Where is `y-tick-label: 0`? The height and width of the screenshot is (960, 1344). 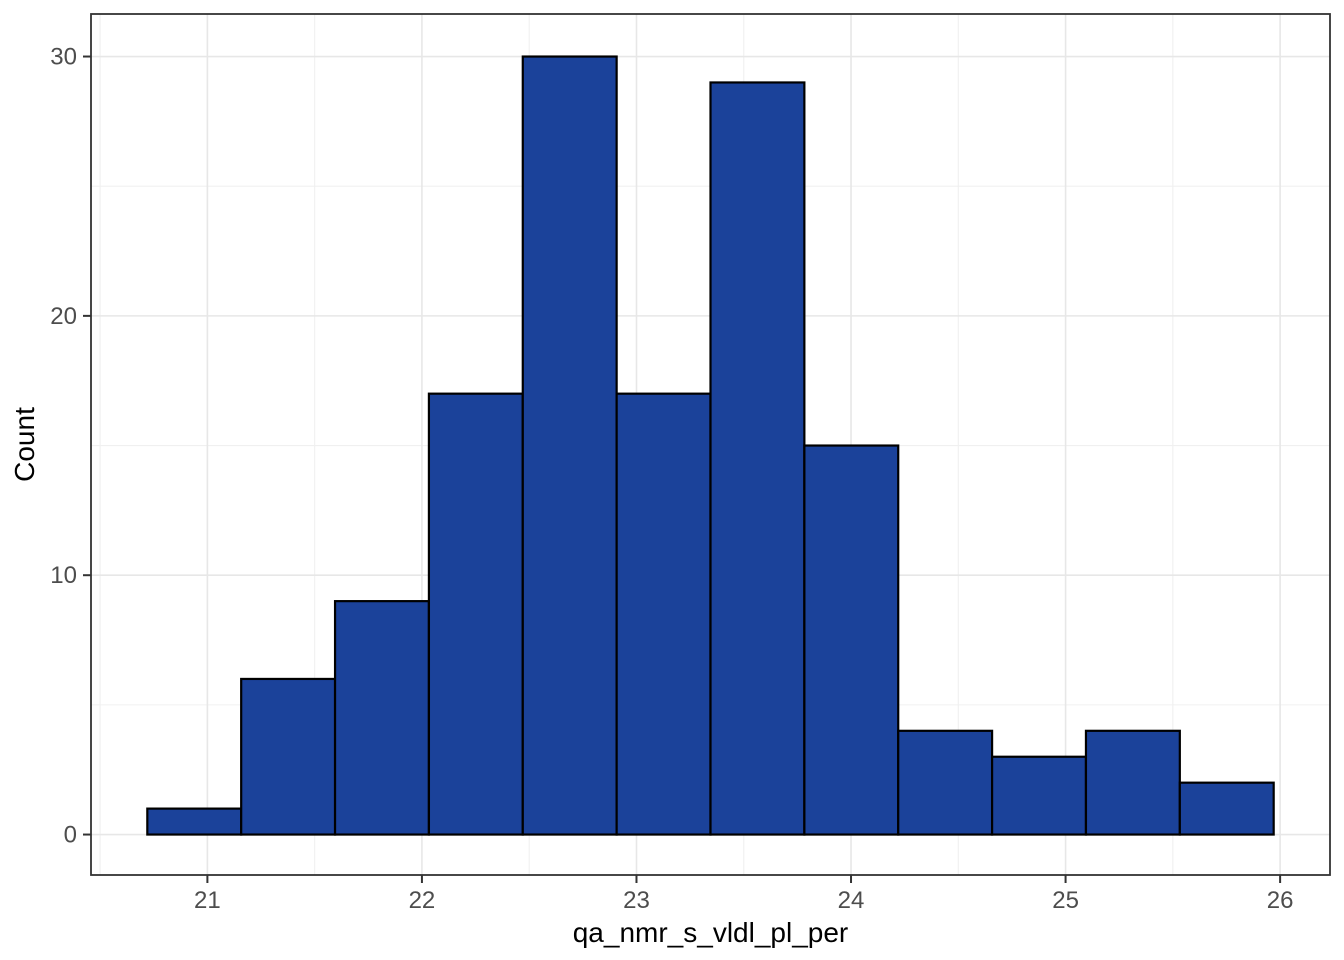
y-tick-label: 0 is located at coordinates (70, 835).